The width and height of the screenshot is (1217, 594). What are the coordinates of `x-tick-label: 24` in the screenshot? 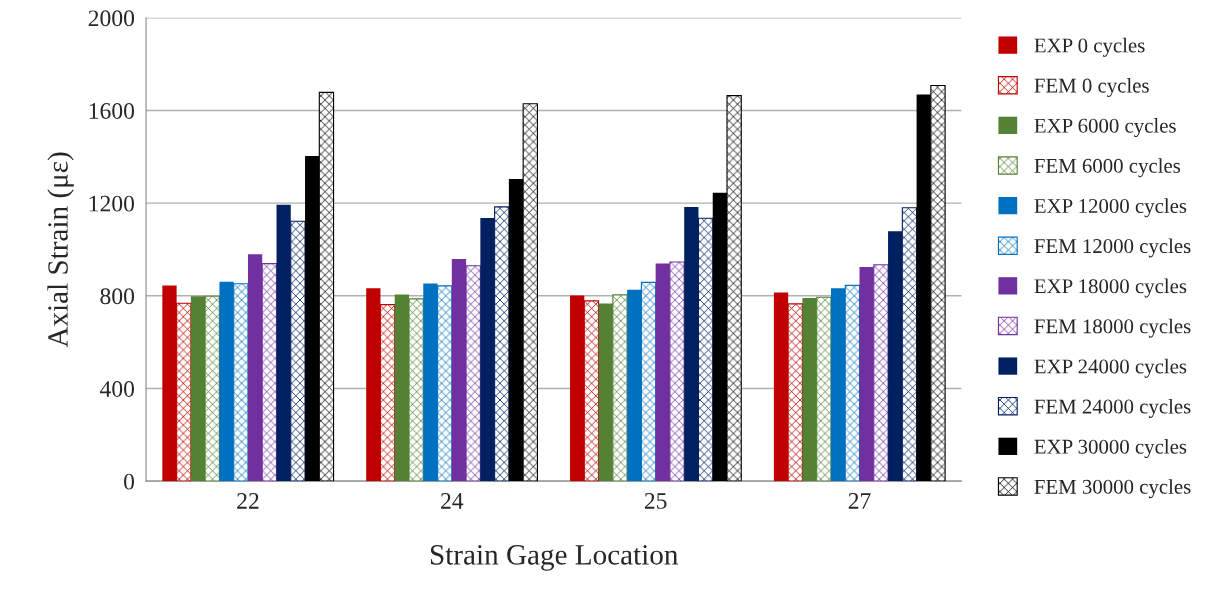 It's located at (452, 501).